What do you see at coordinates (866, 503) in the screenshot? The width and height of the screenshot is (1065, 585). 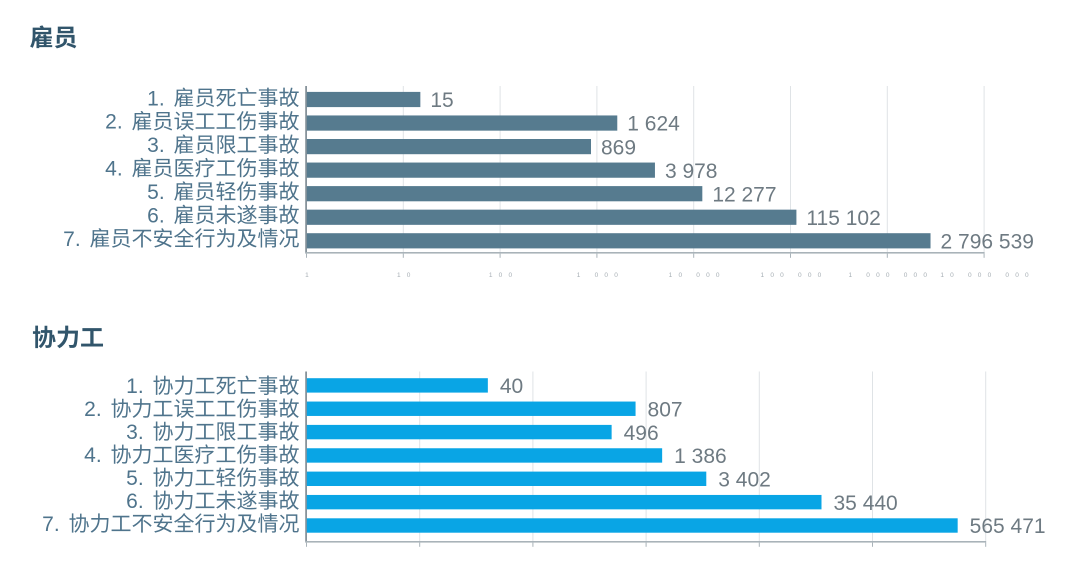 I see `svg-text: 35 440` at bounding box center [866, 503].